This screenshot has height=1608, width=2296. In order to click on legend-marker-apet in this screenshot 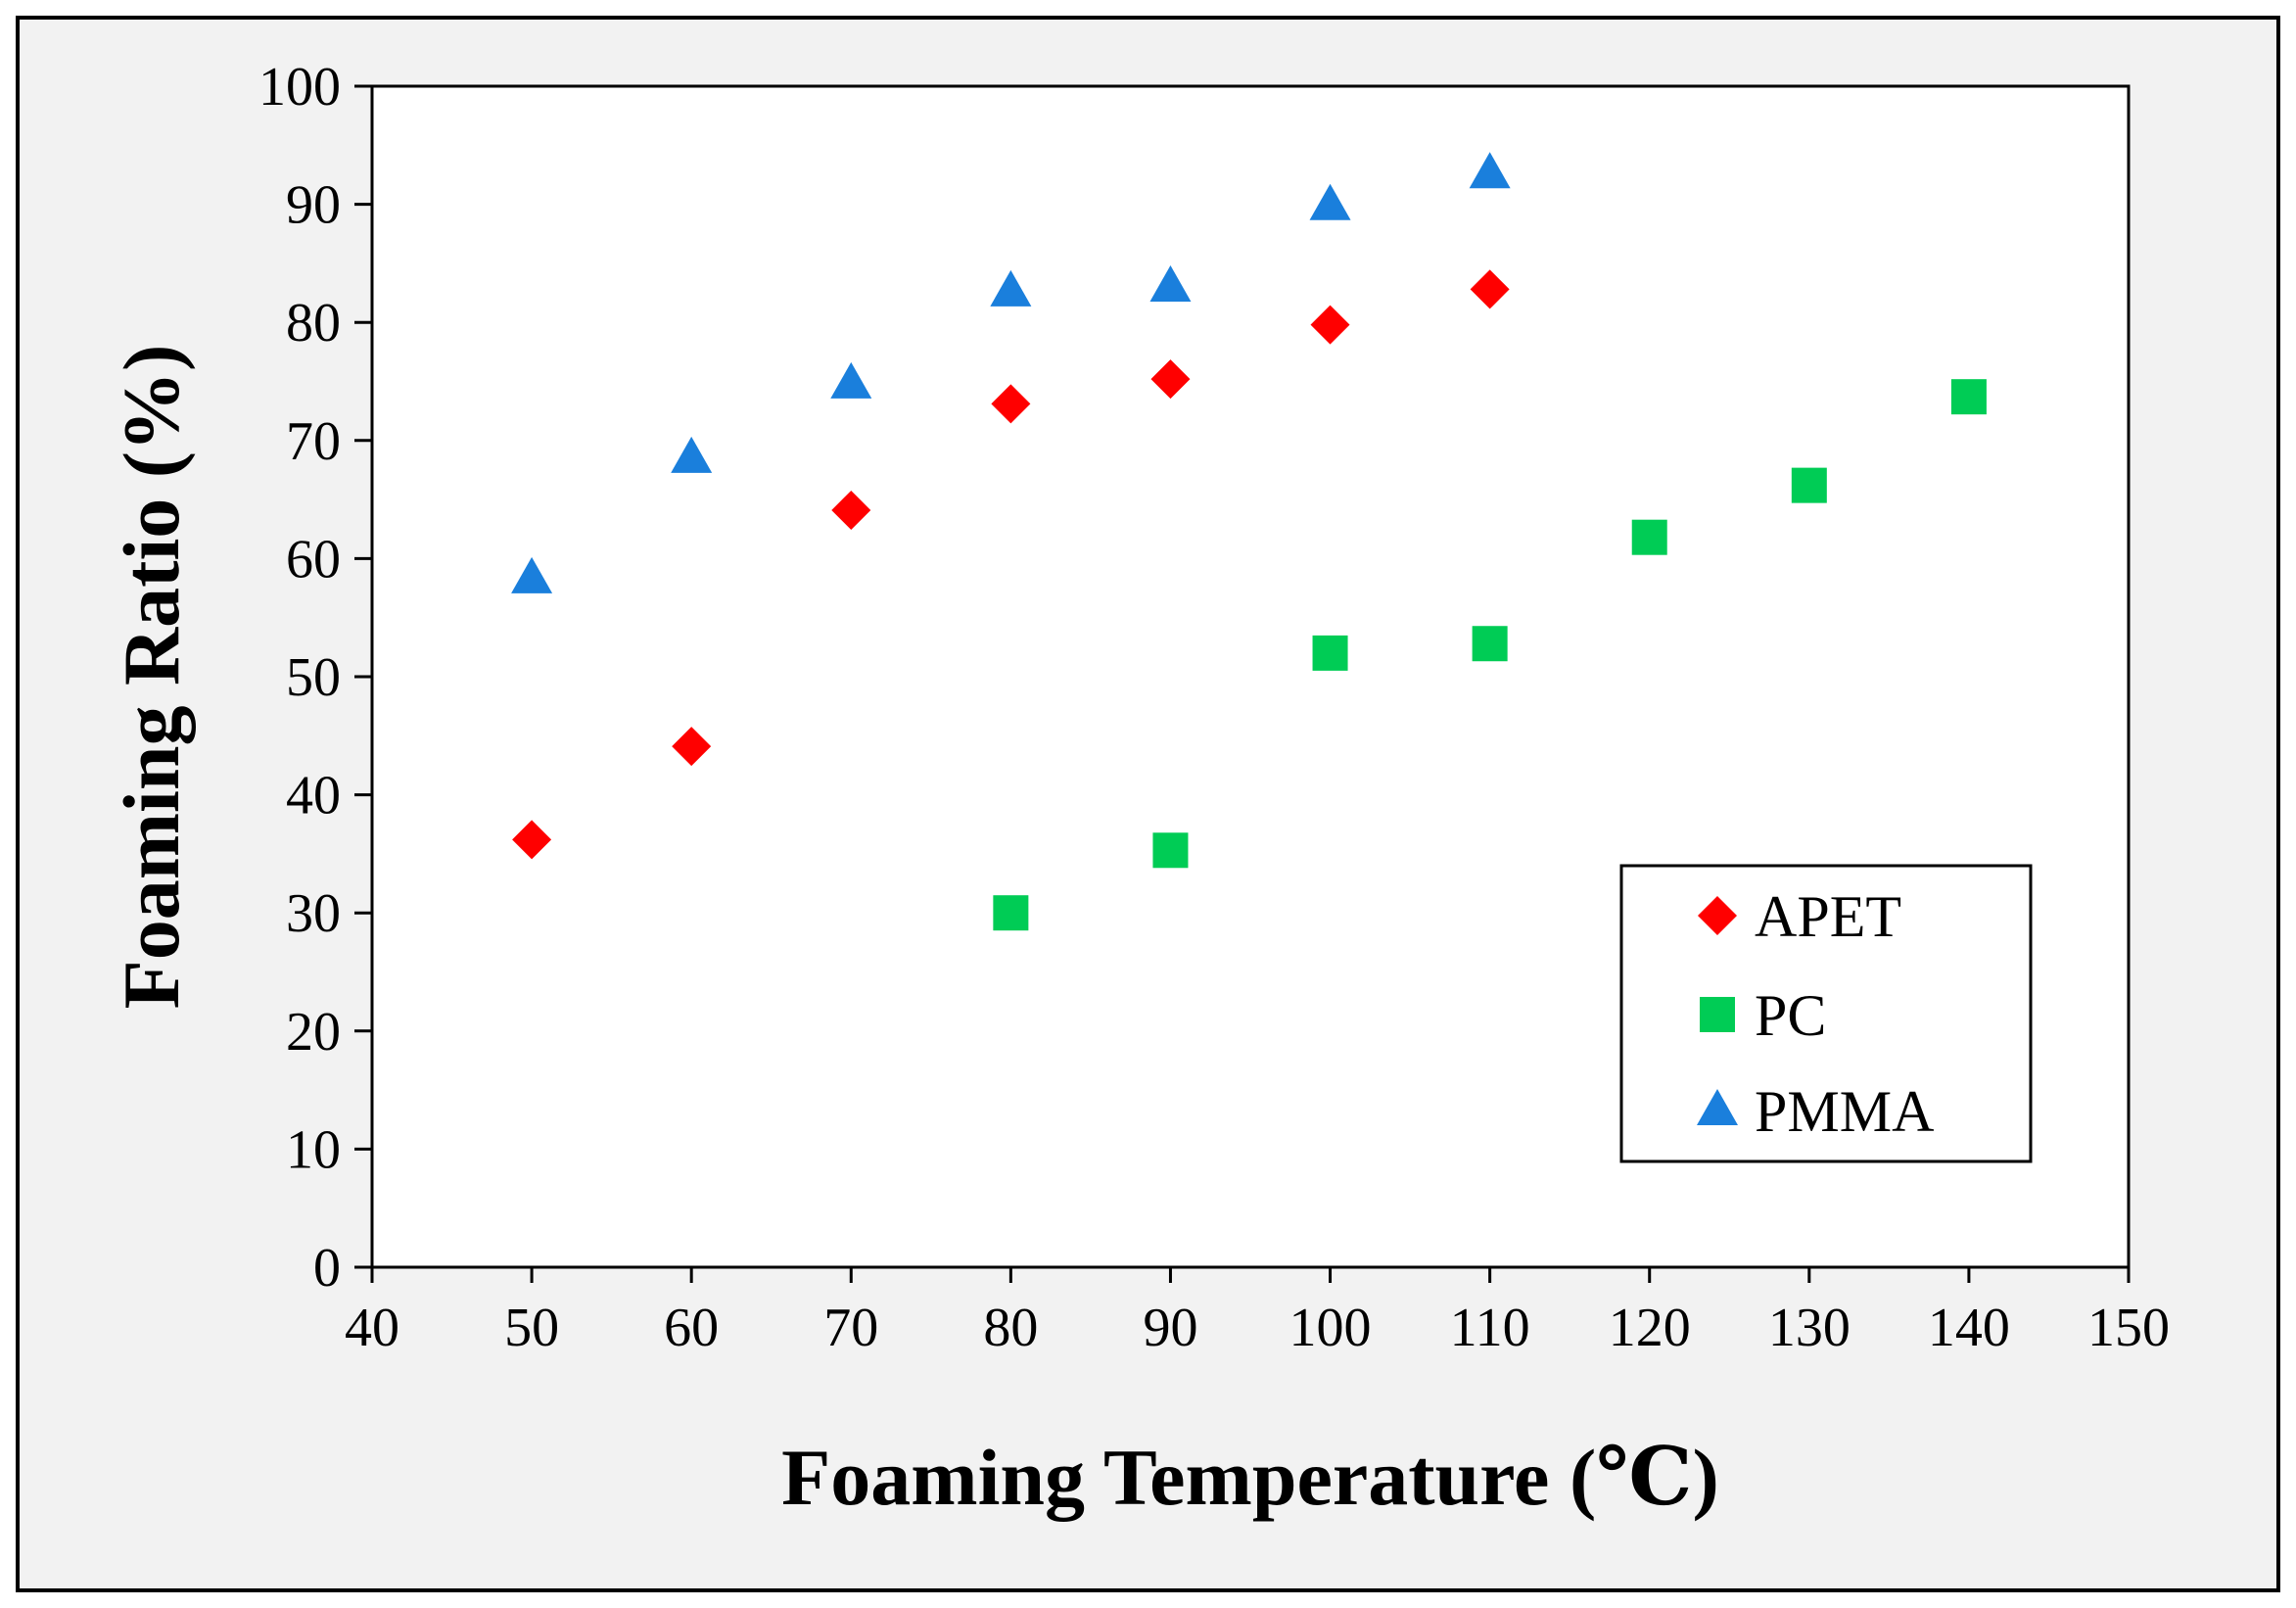, I will do `click(1717, 915)`.